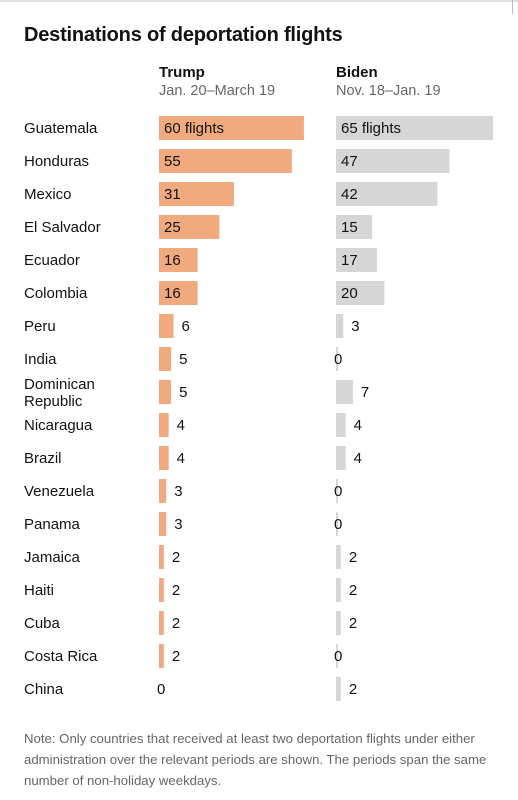 This screenshot has width=518, height=800. I want to click on biden-zero-tick-india, so click(337, 359).